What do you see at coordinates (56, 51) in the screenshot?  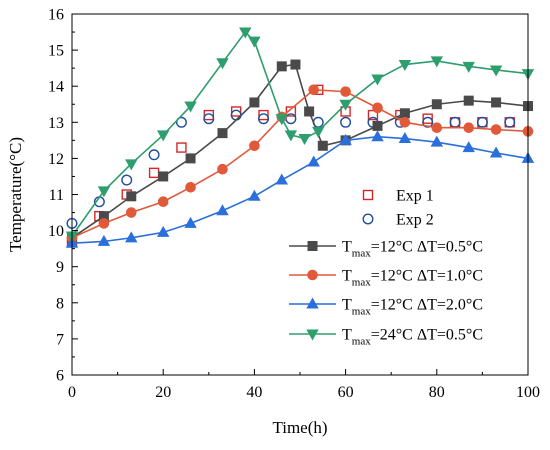 I see `y-tick-label: 15` at bounding box center [56, 51].